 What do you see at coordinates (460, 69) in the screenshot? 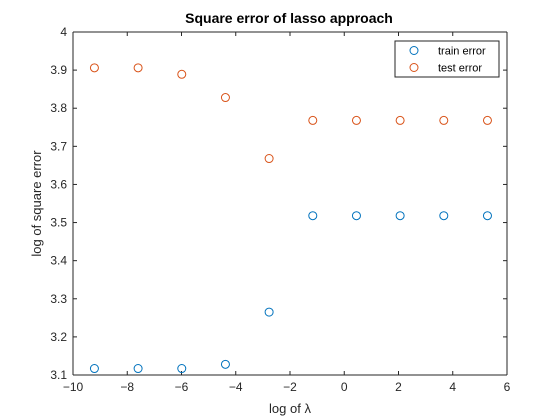
I see `legend-label-test-error: test error` at bounding box center [460, 69].